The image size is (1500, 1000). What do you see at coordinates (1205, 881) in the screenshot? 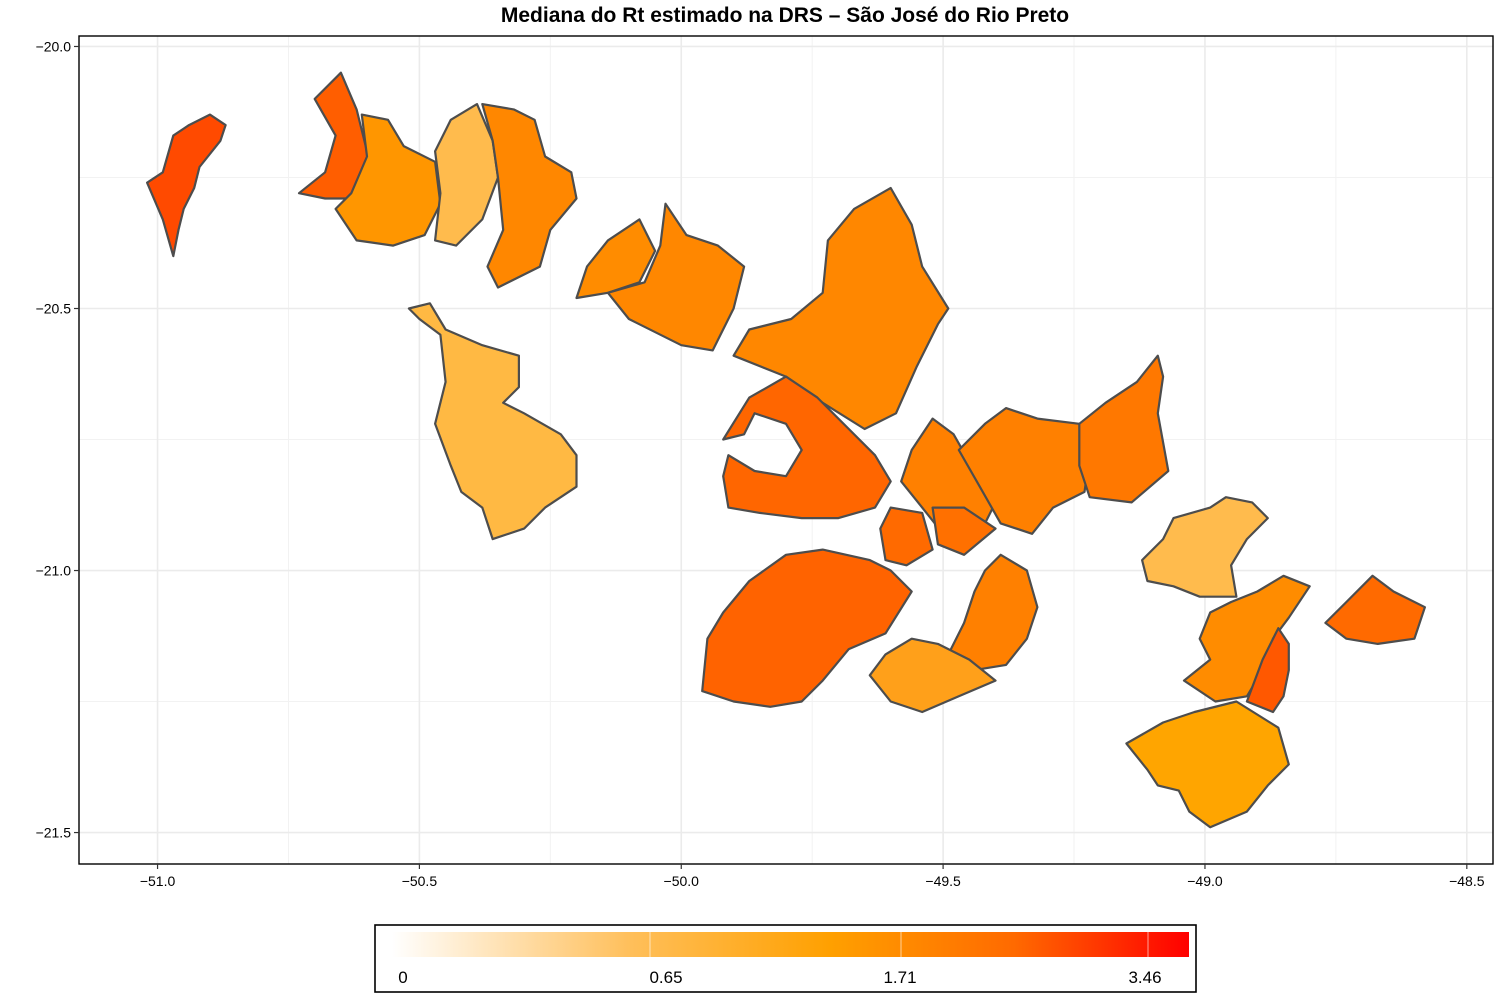
I see `x-tick-label: −49.0` at bounding box center [1205, 881].